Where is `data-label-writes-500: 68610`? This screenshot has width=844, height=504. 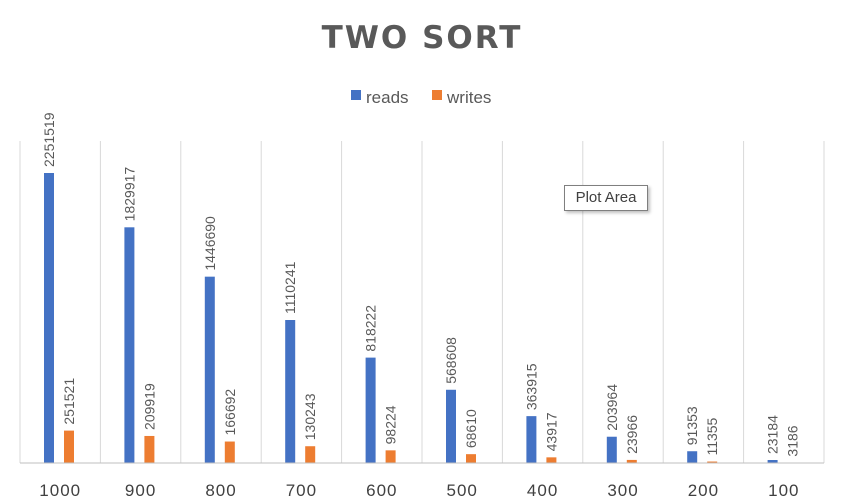
data-label-writes-500: 68610 is located at coordinates (471, 428).